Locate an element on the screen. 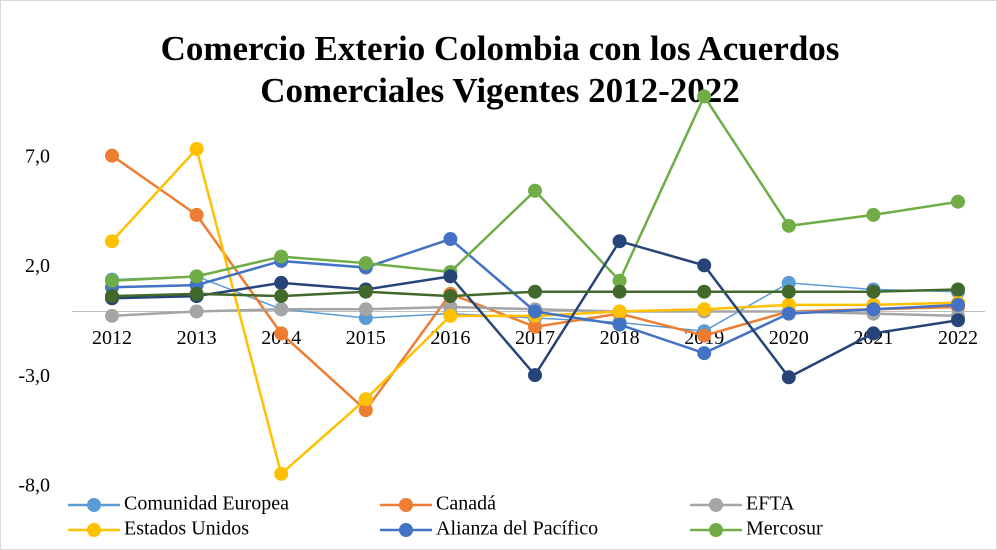  x-tick-label: 2012 is located at coordinates (112, 338).